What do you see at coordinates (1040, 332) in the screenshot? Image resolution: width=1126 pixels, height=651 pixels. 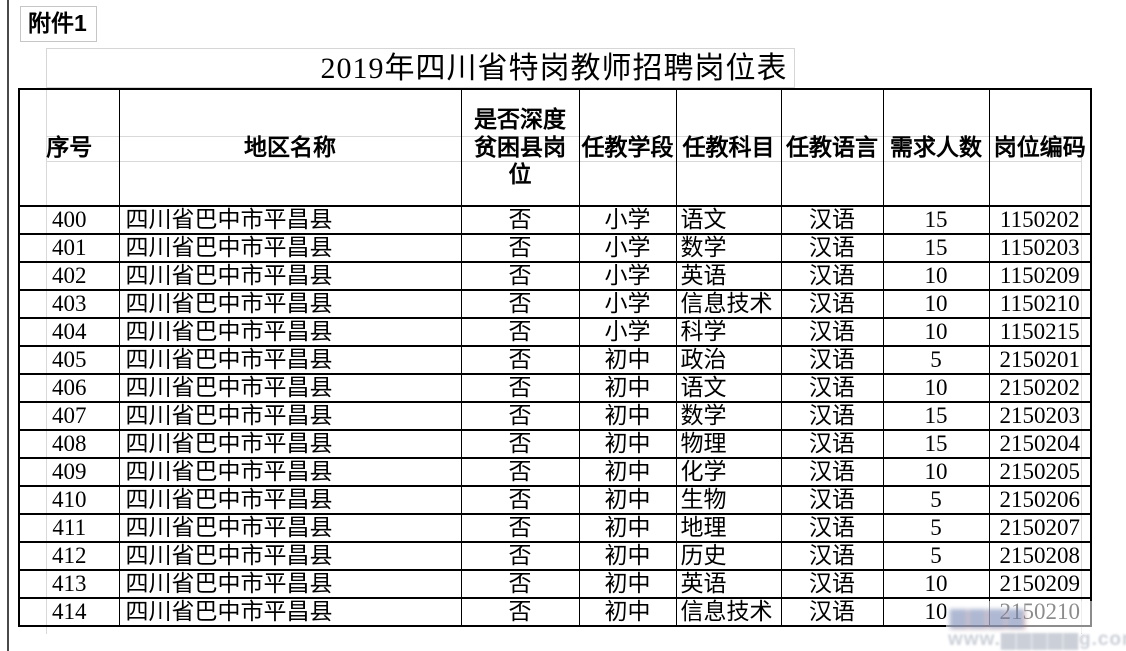 I see `cell: 1150215` at bounding box center [1040, 332].